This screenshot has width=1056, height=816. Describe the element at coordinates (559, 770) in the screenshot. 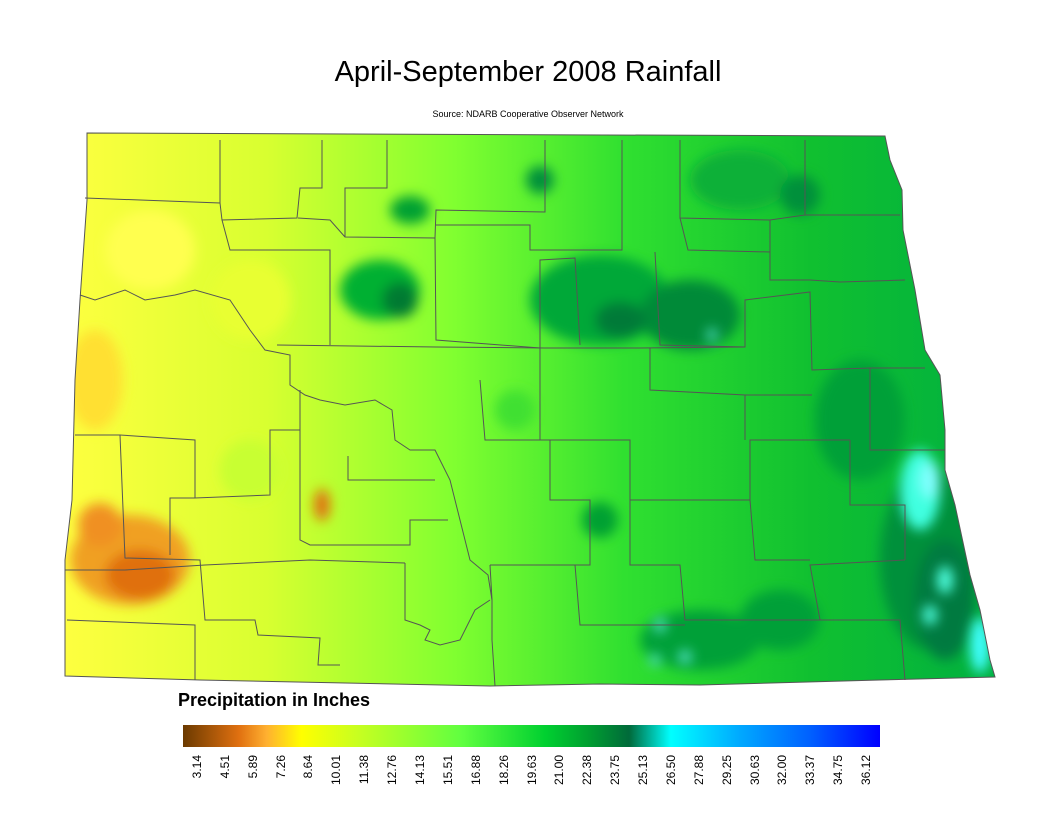

I see `legend-tick-label: 21.00` at that location.